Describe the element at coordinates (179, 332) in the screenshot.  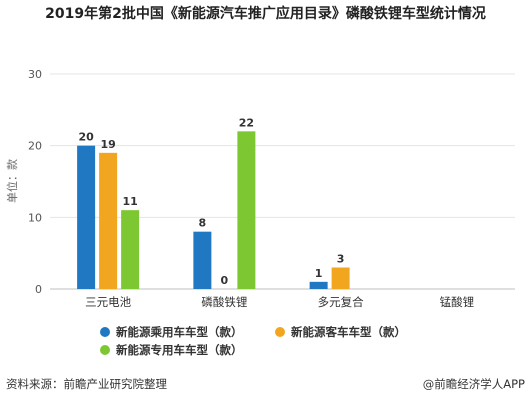
I see `legend-label: 新能源乘用车车型（款）` at that location.